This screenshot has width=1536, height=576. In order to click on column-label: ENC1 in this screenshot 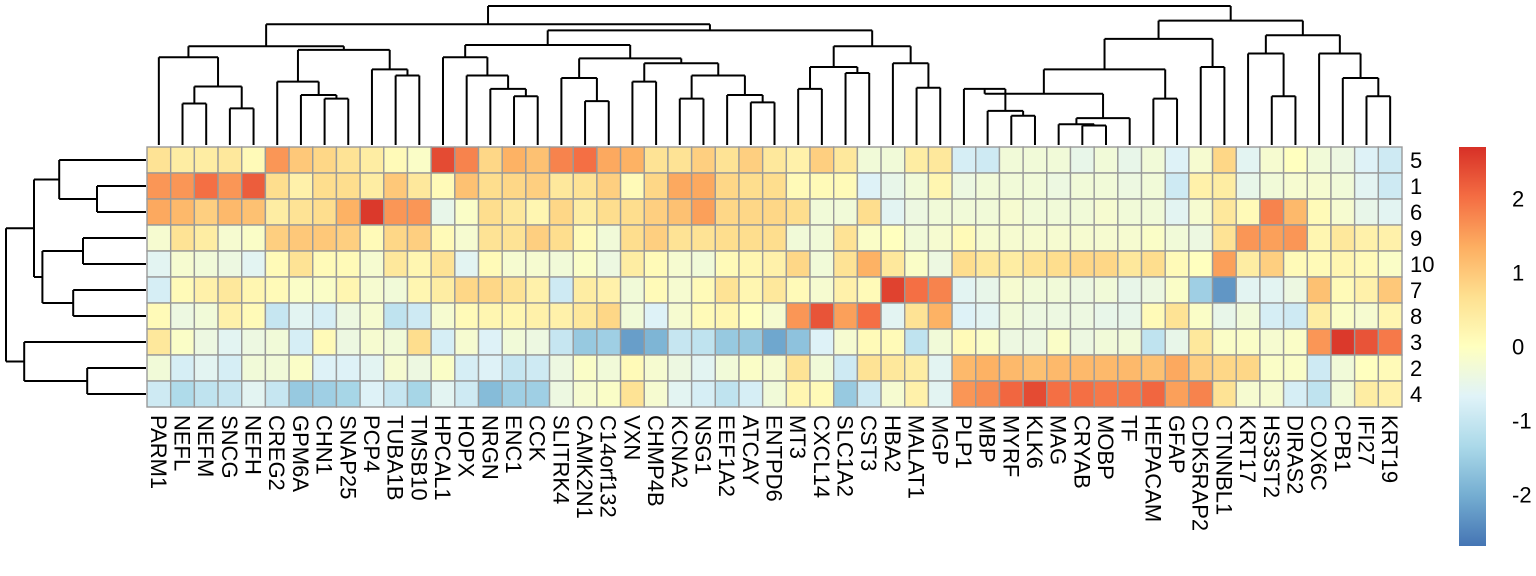, I will do `click(513, 444)`.